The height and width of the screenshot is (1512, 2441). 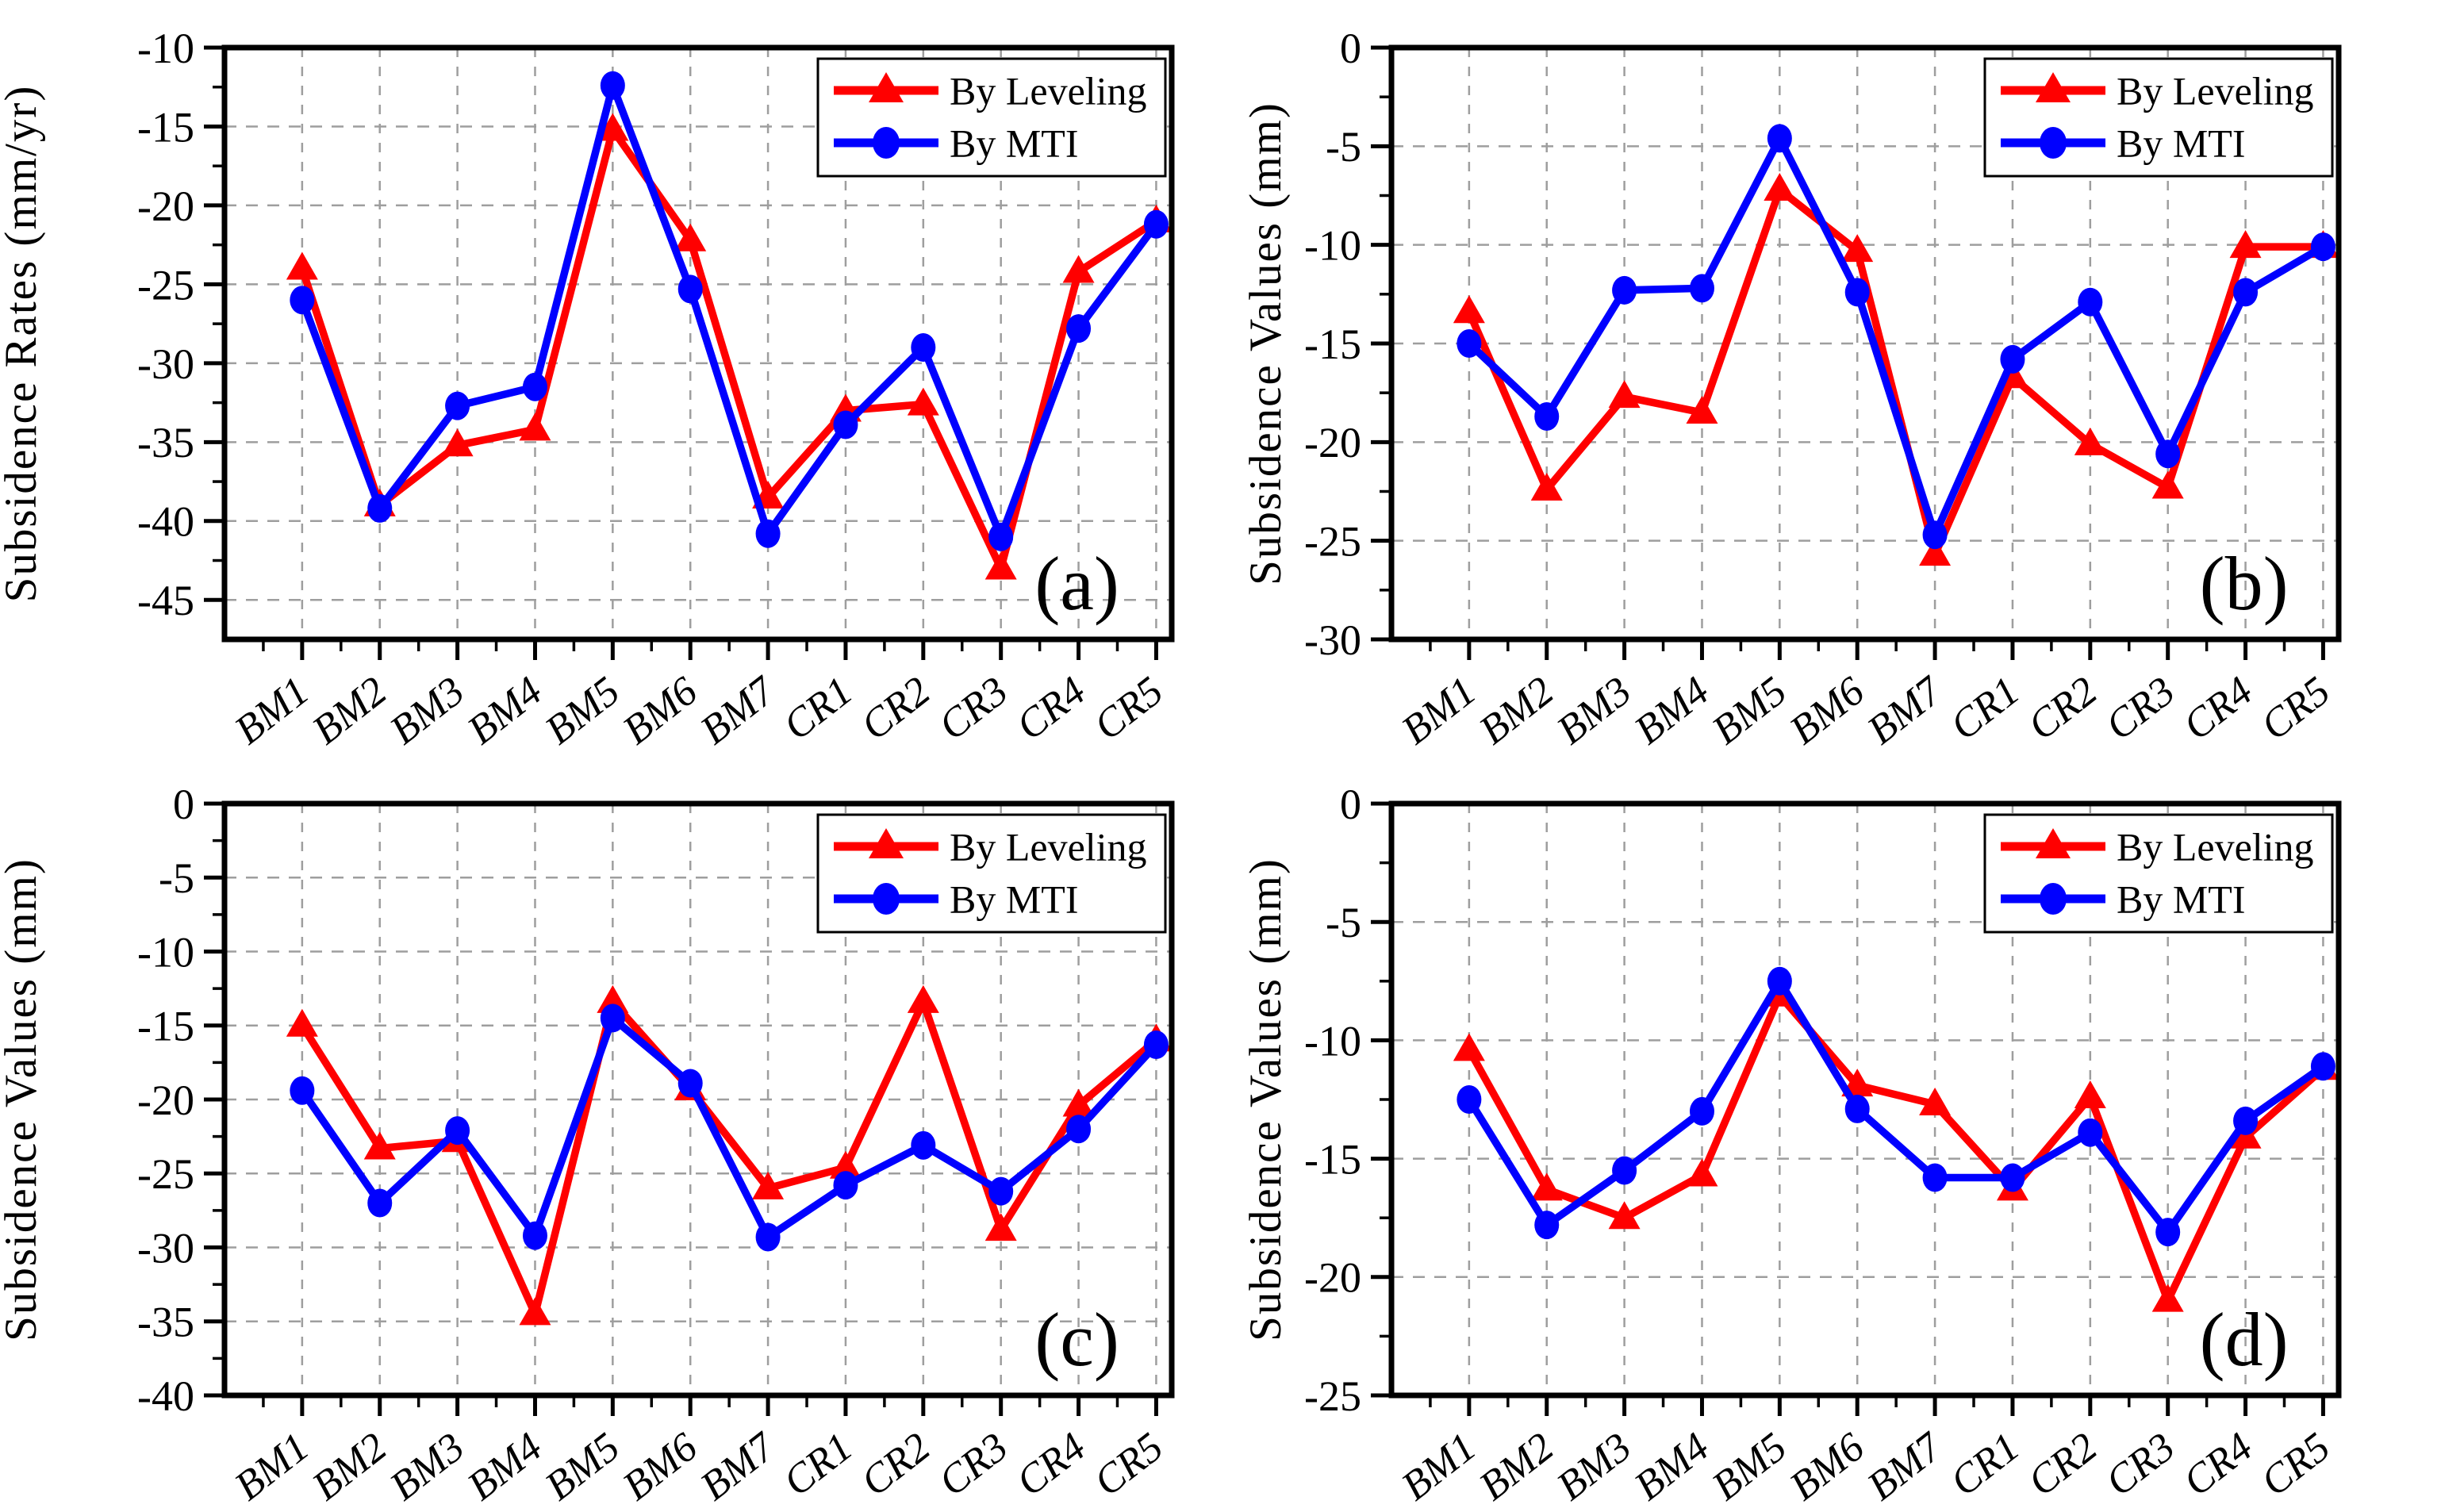 I want to click on y-axis-ticks: 0 -5 -10 -15 -20 -25 -30, so click(x=1347, y=345).